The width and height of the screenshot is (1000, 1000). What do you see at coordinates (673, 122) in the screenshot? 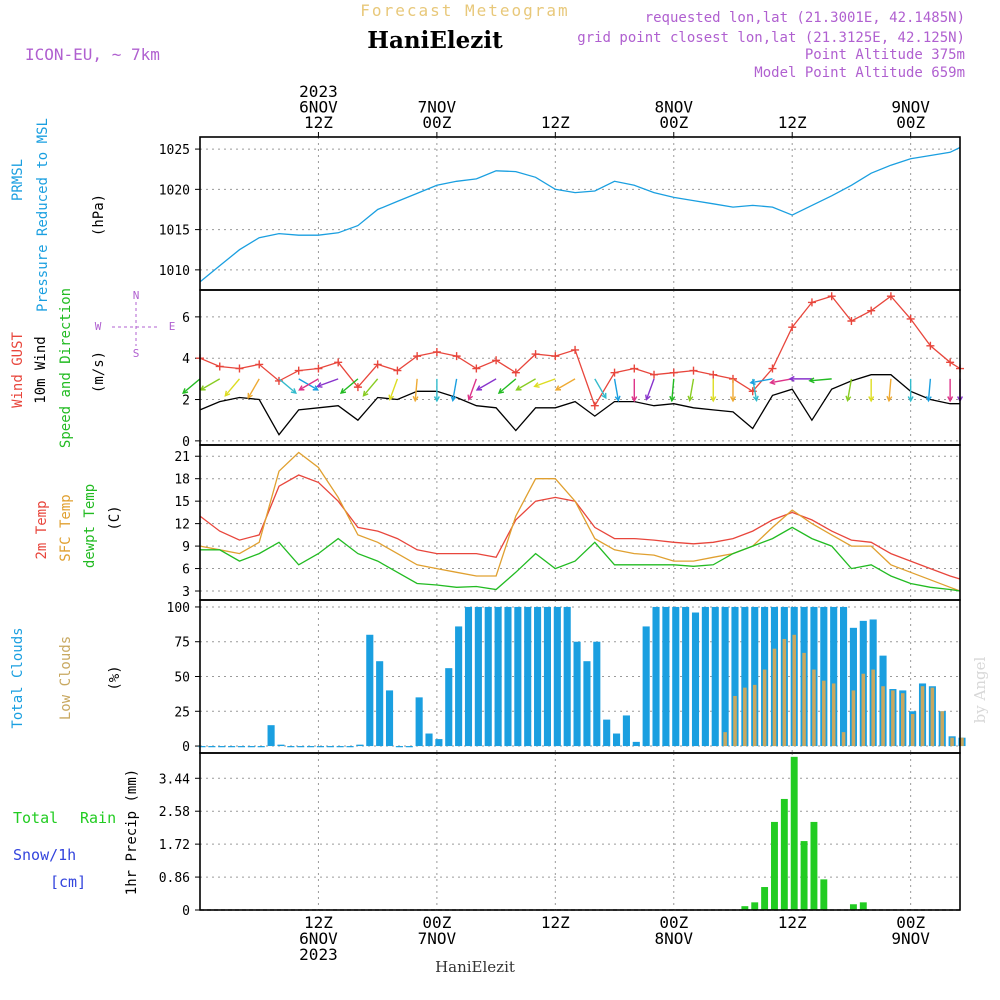
I see `top-time-label: 00Z` at bounding box center [673, 122].